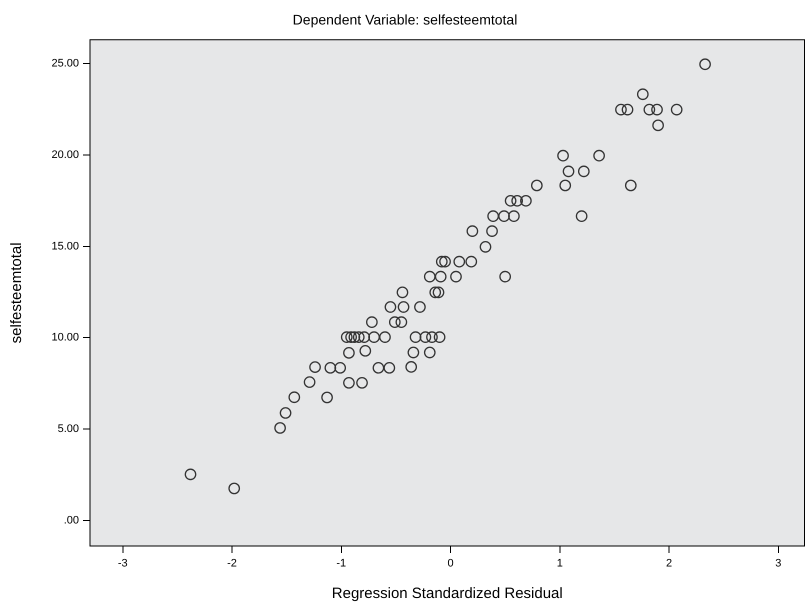 This screenshot has height=607, width=811. Describe the element at coordinates (65, 246) in the screenshot. I see `y-tick-label: 15.00` at that location.